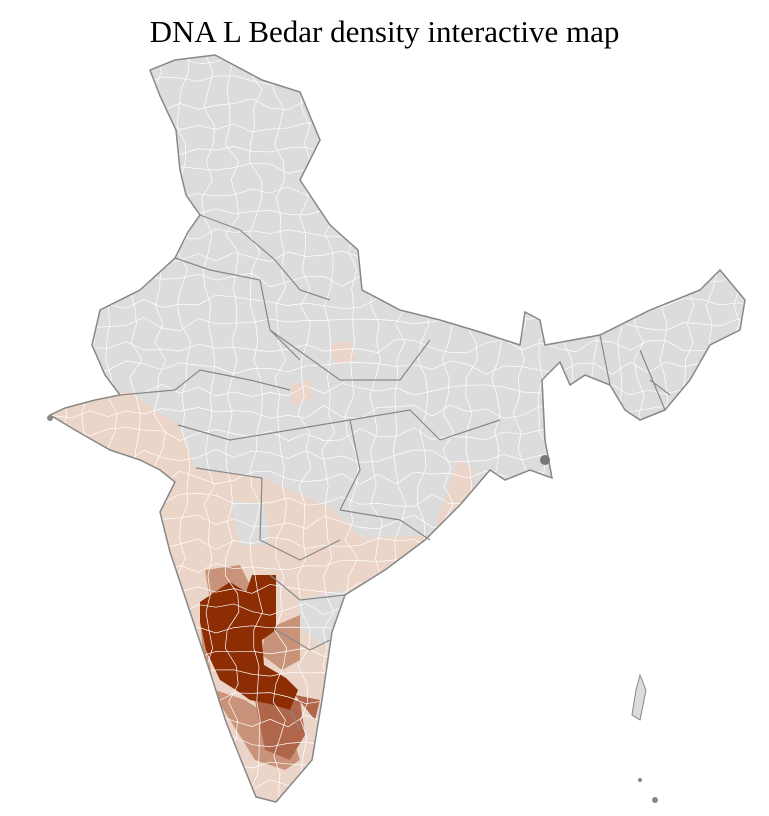 The height and width of the screenshot is (816, 769). Describe the element at coordinates (384, 31) in the screenshot. I see `map-title: DNA L Bedar density interactive map` at that location.